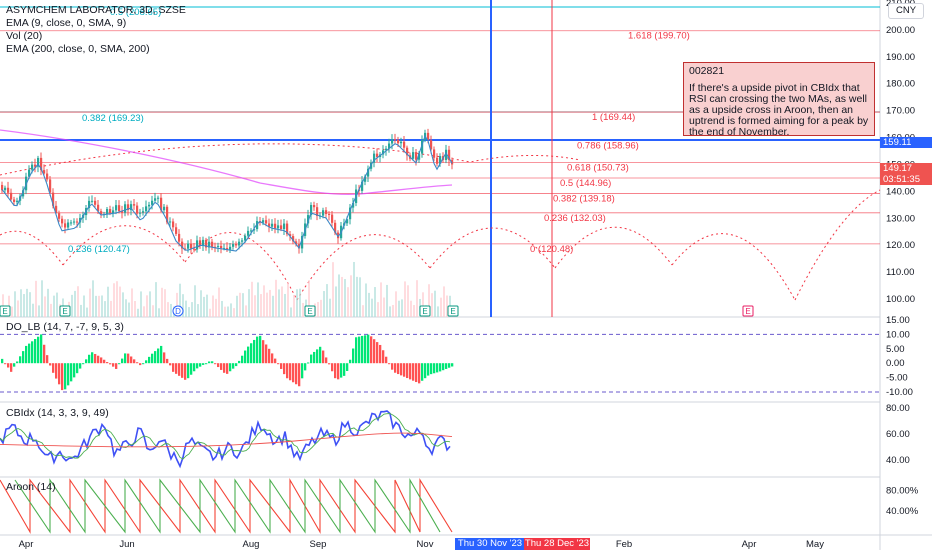 Image resolution: width=932 pixels, height=550 pixels. Describe the element at coordinates (900, 299) in the screenshot. I see `price-axis-label: 100.00` at that location.